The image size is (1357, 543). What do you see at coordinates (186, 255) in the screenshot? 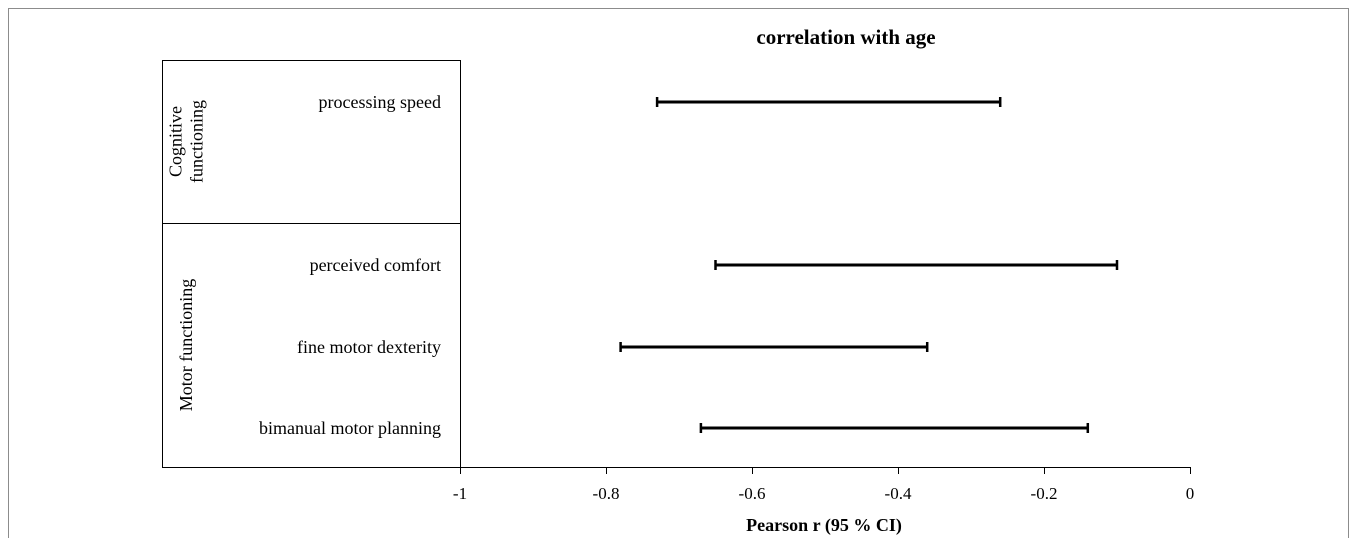
I see `group-labels: Cognitivefunctioning Motor functioning` at bounding box center [186, 255].